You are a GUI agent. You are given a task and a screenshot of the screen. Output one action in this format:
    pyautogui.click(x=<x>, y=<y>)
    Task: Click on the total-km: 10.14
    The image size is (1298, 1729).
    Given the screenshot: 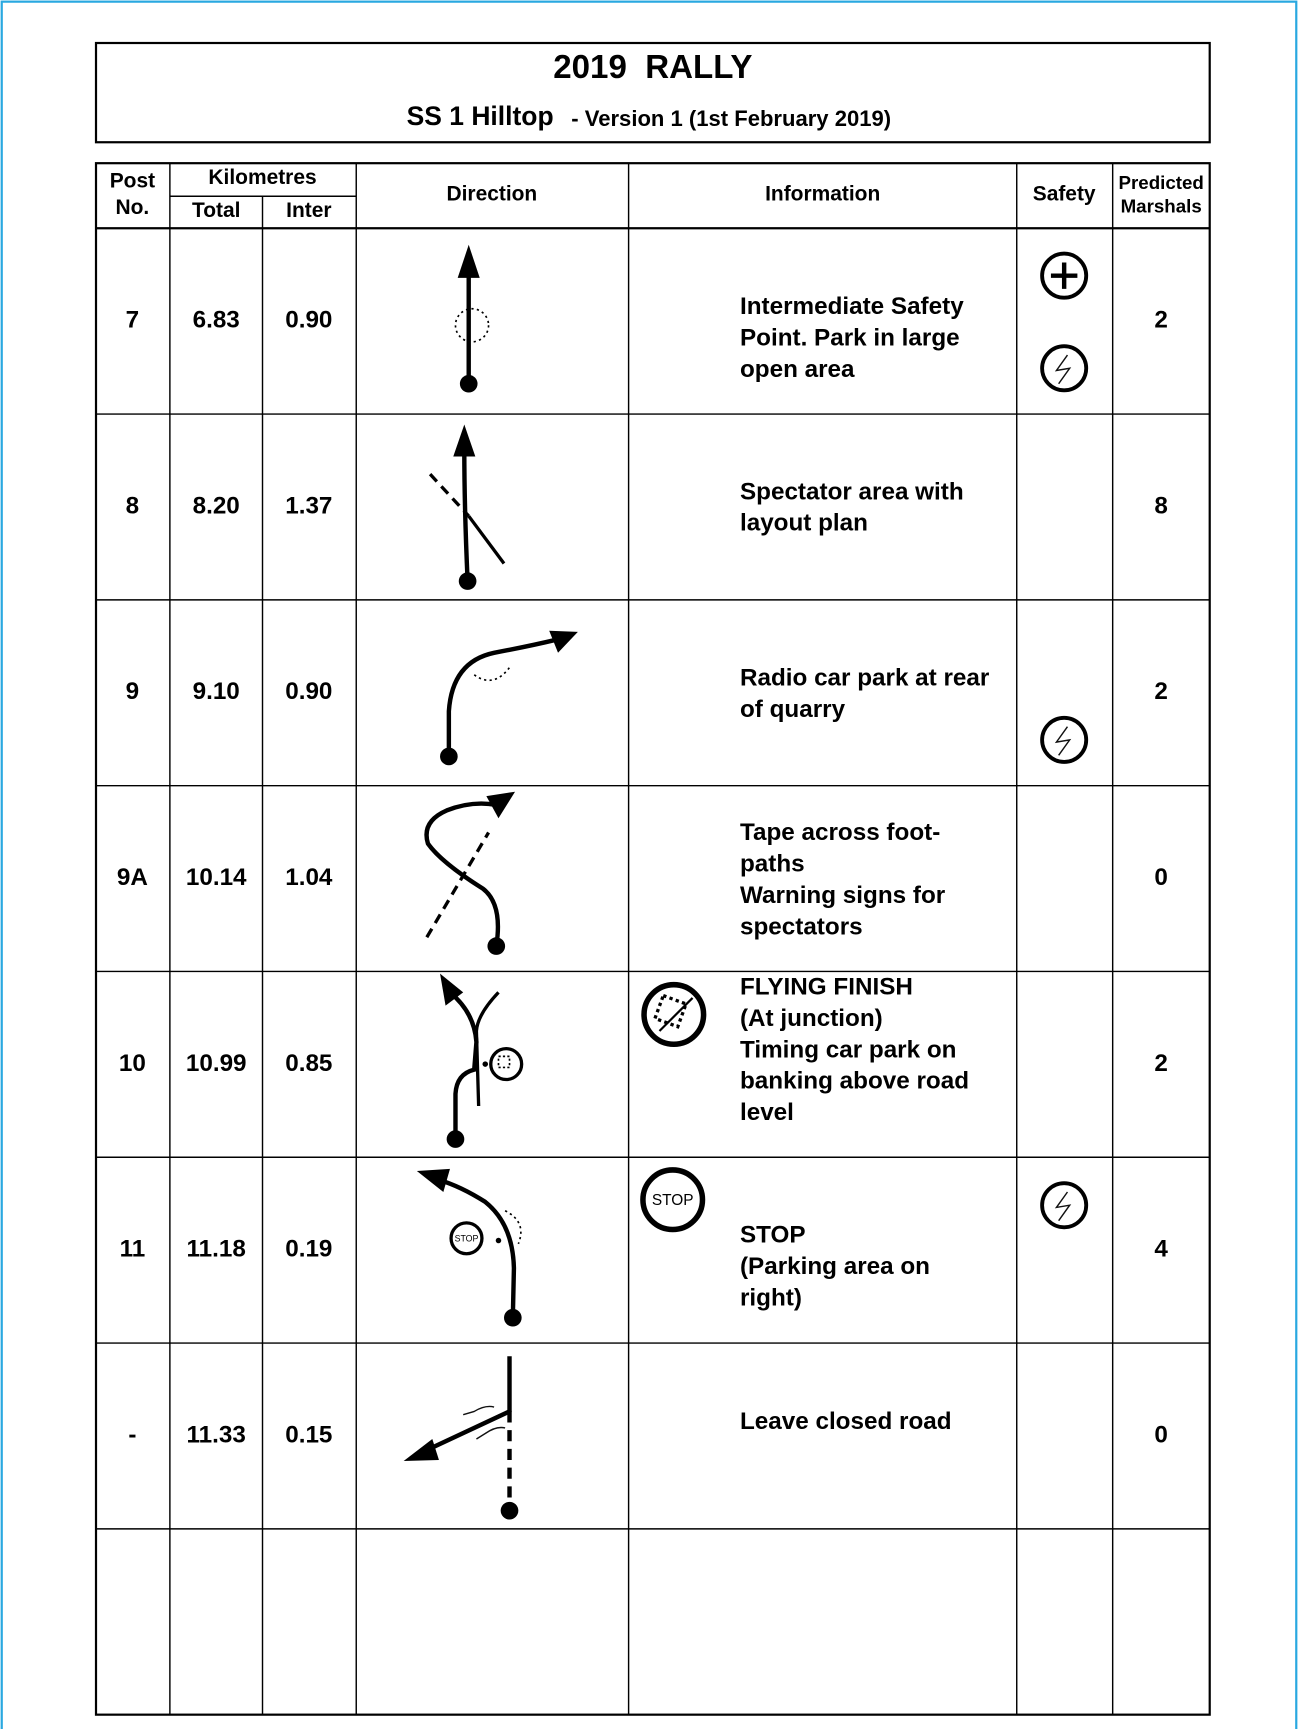 What is the action you would take?
    pyautogui.click(x=216, y=877)
    